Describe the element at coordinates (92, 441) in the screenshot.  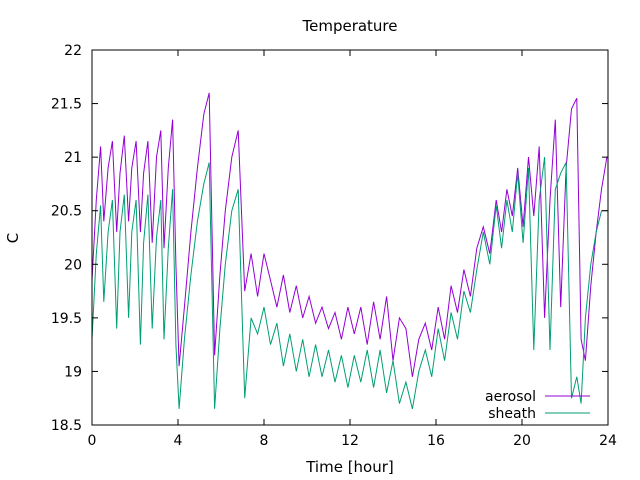
I see `x-tick-label: 0` at that location.